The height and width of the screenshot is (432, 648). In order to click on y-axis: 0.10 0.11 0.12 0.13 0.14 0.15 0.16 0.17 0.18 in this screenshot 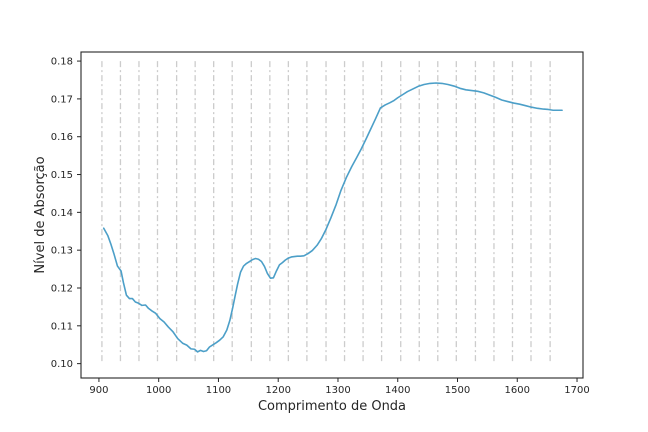, I will do `click(66, 213)`.